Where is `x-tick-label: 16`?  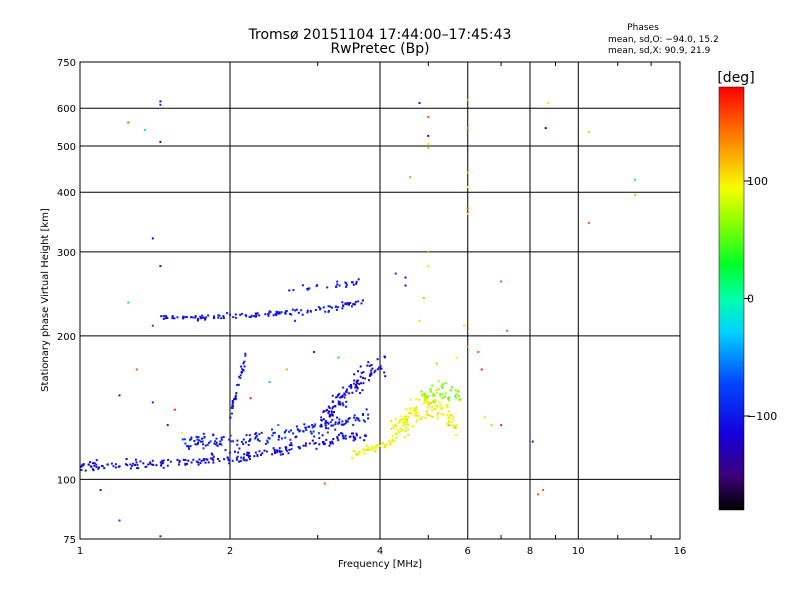 x-tick-label: 16 is located at coordinates (680, 551).